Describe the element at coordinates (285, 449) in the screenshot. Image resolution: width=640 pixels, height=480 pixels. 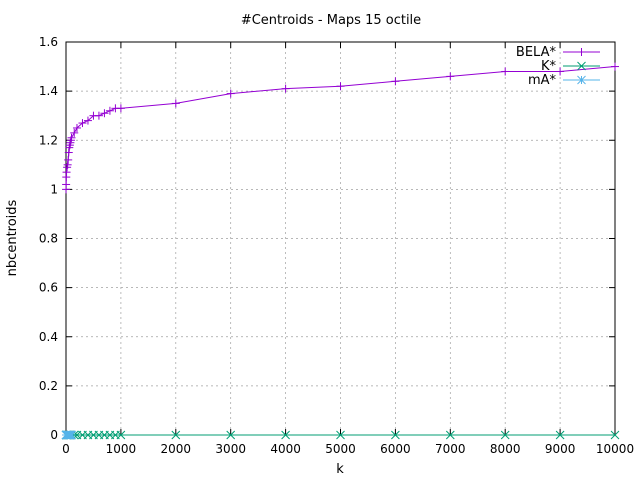
I see `x-tick-label: 4000` at that location.